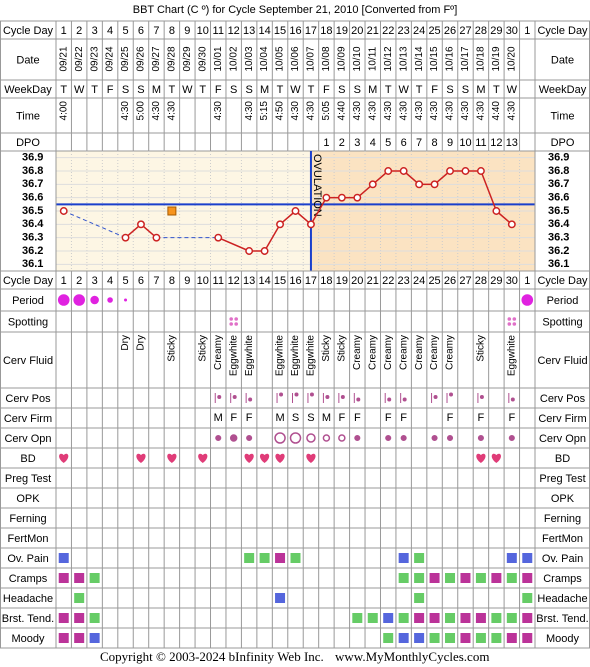  What do you see at coordinates (311, 58) in the screenshot?
I see `date: 10/07` at bounding box center [311, 58].